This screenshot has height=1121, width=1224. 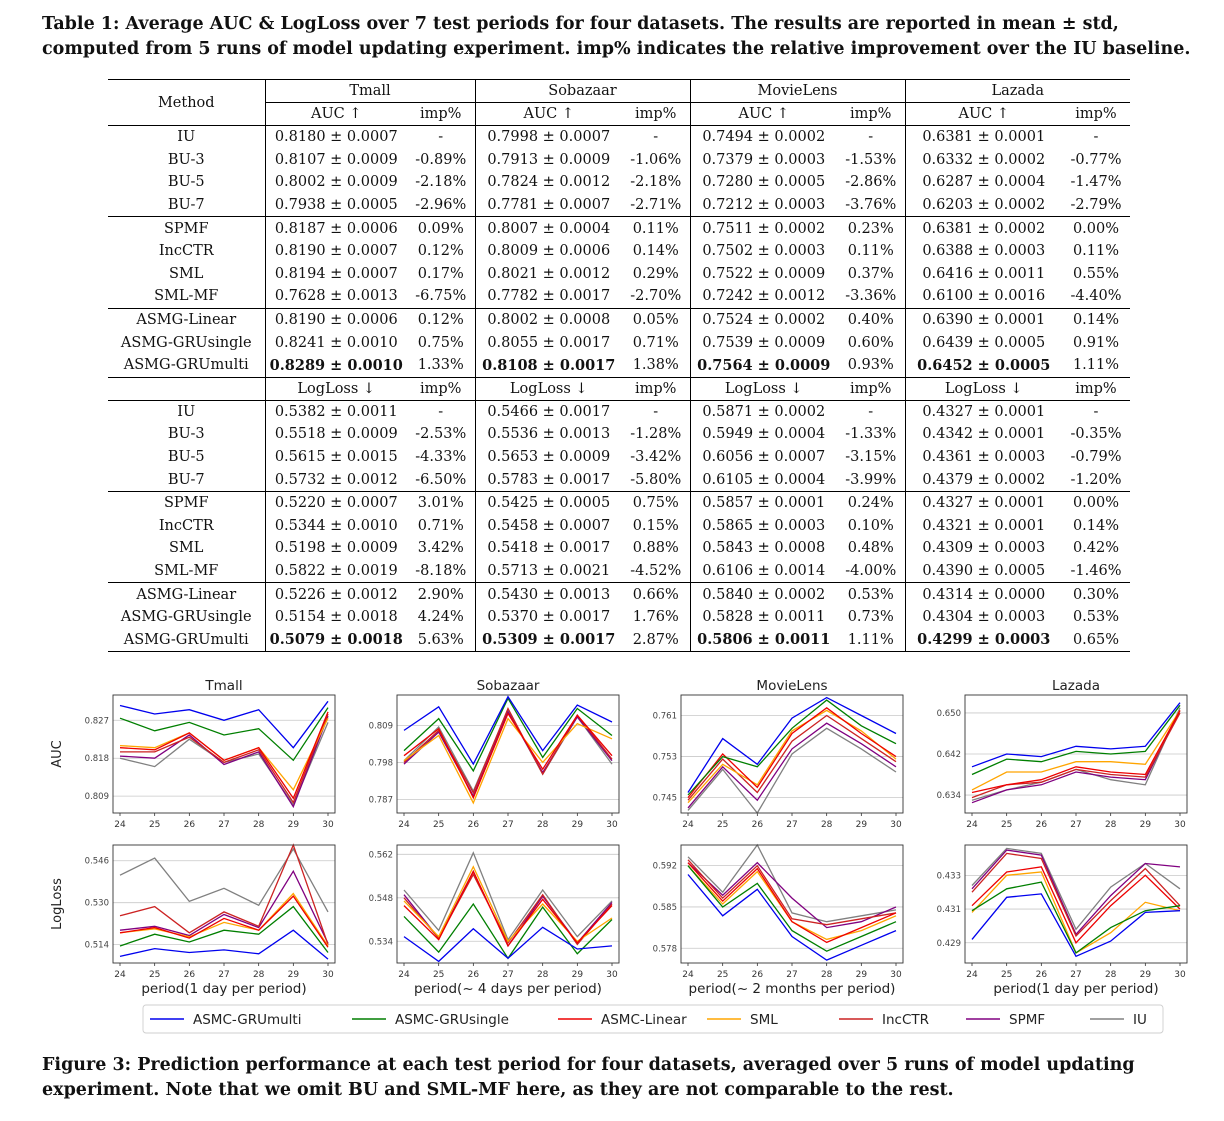 What do you see at coordinates (949, 910) in the screenshot?
I see `y-tick-label: 0.431` at bounding box center [949, 910].